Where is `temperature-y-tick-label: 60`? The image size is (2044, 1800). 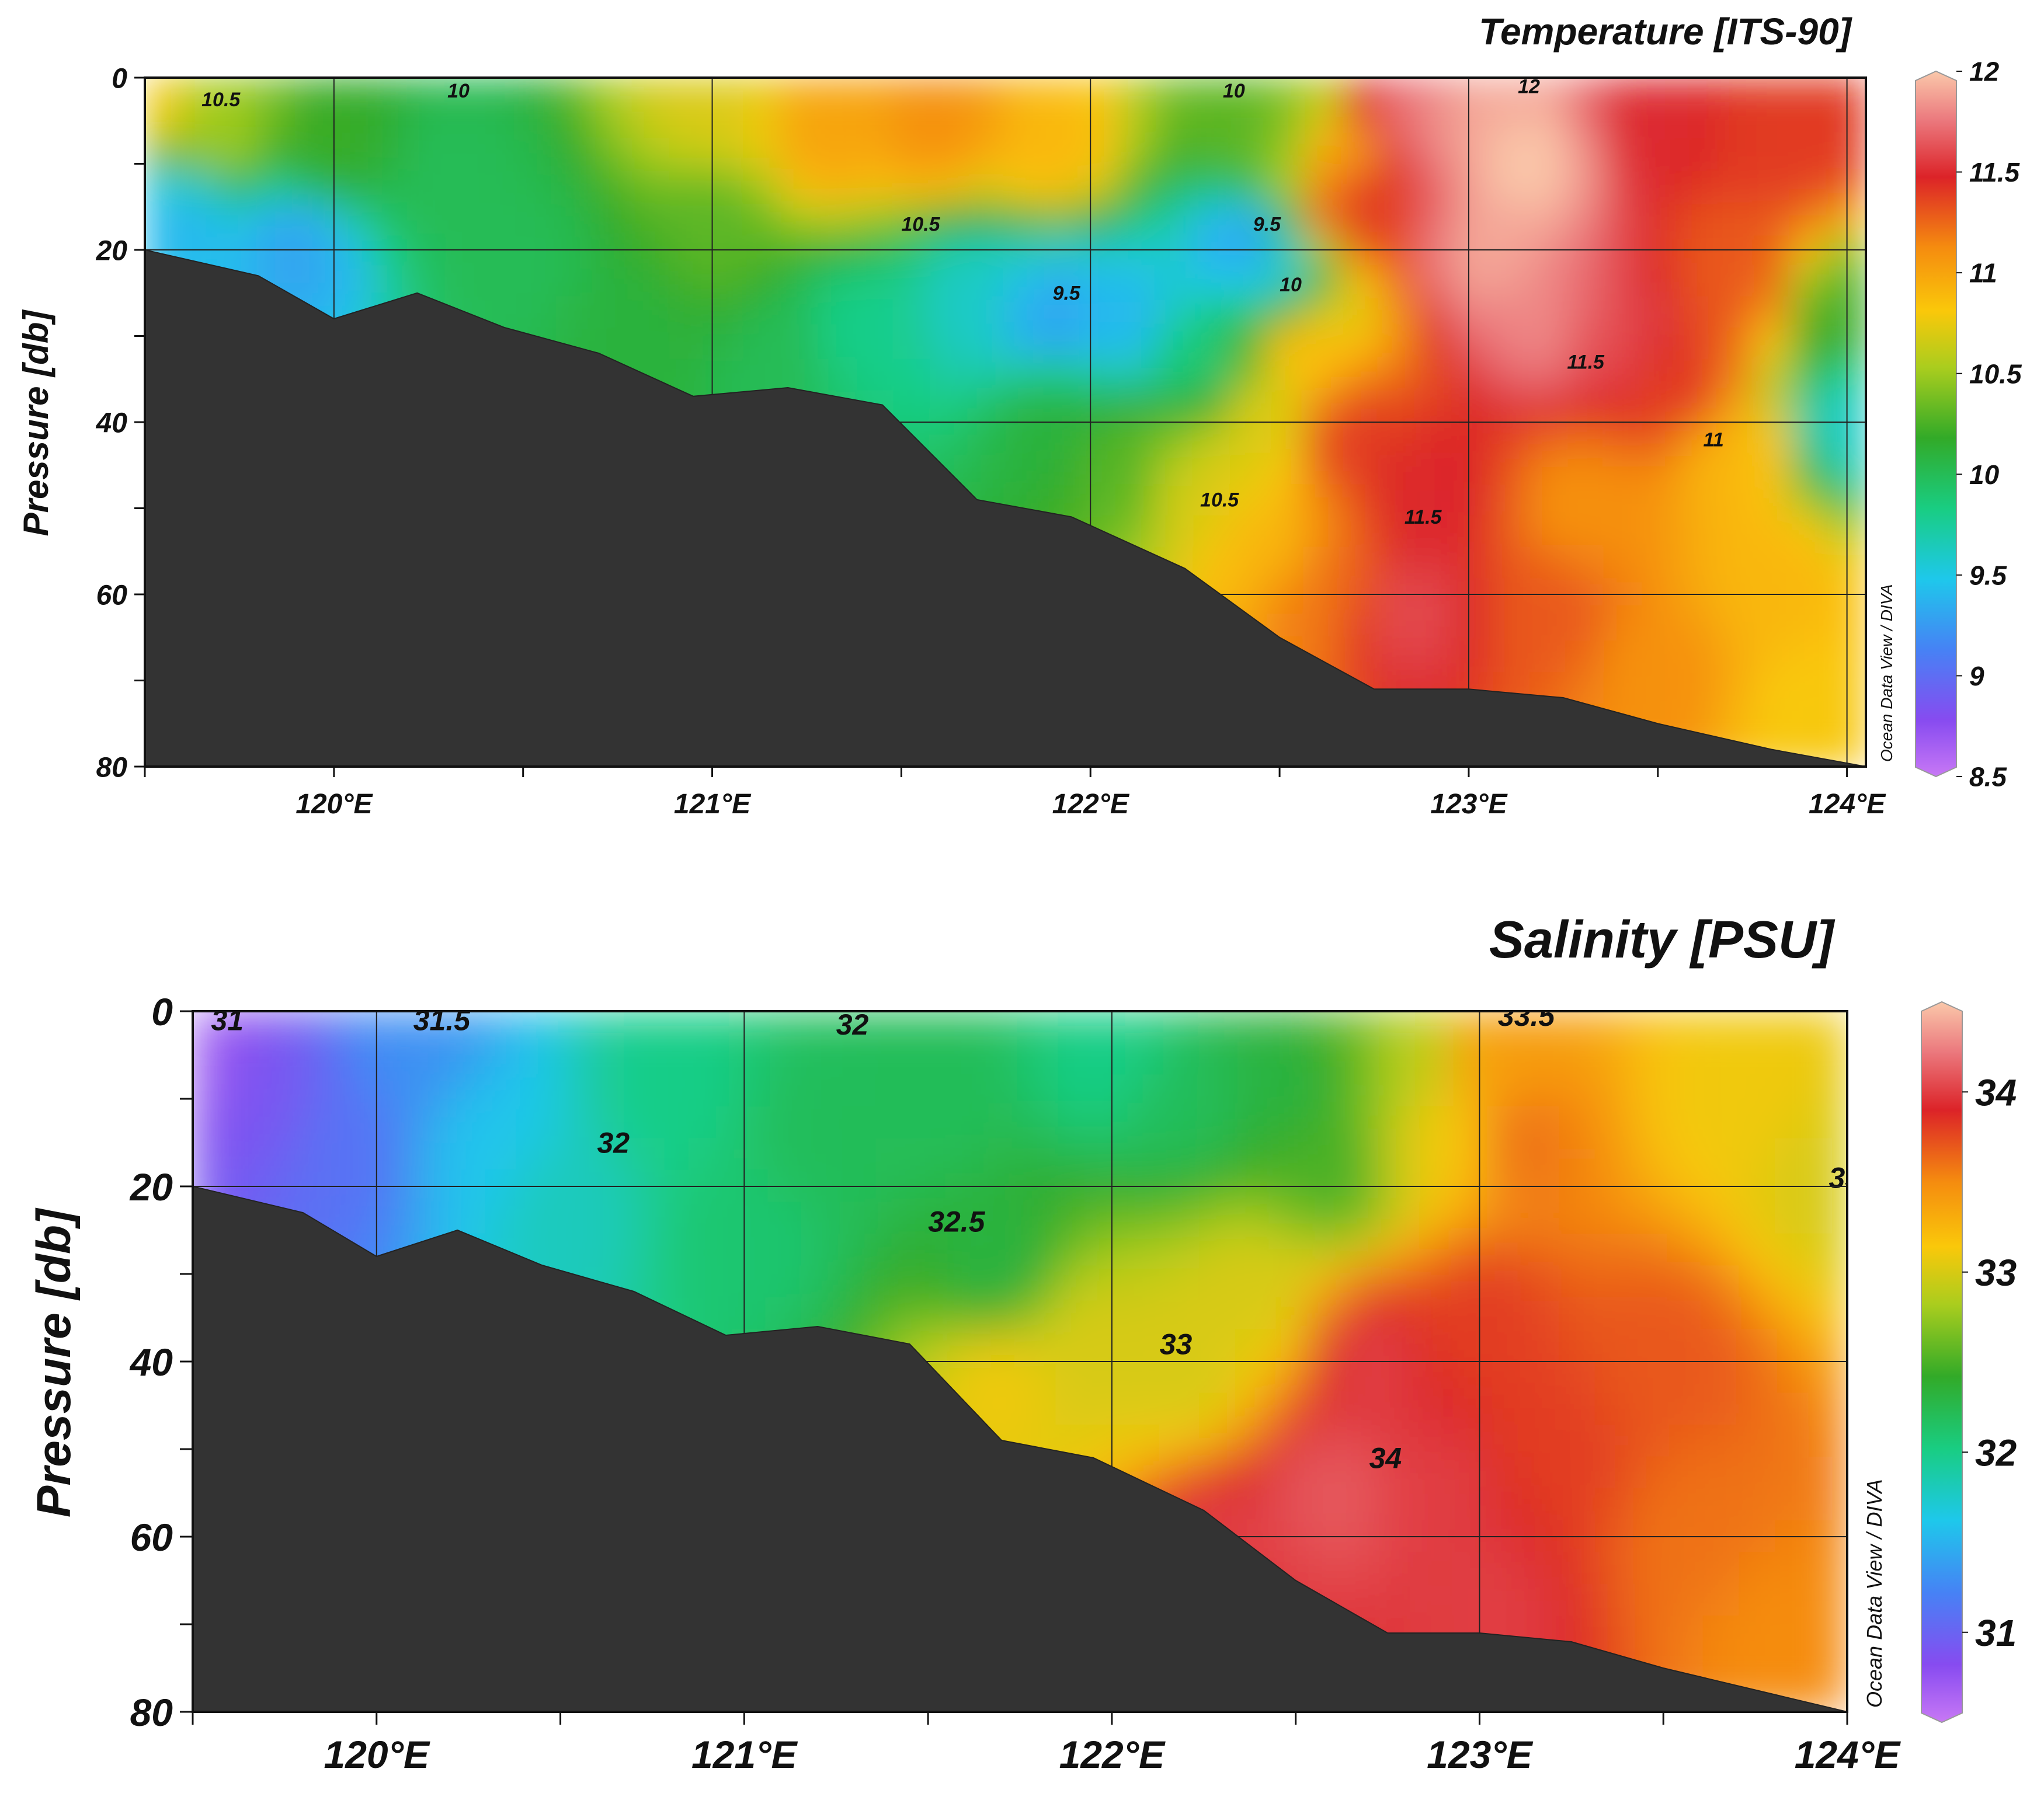 temperature-y-tick-label: 60 is located at coordinates (112, 595).